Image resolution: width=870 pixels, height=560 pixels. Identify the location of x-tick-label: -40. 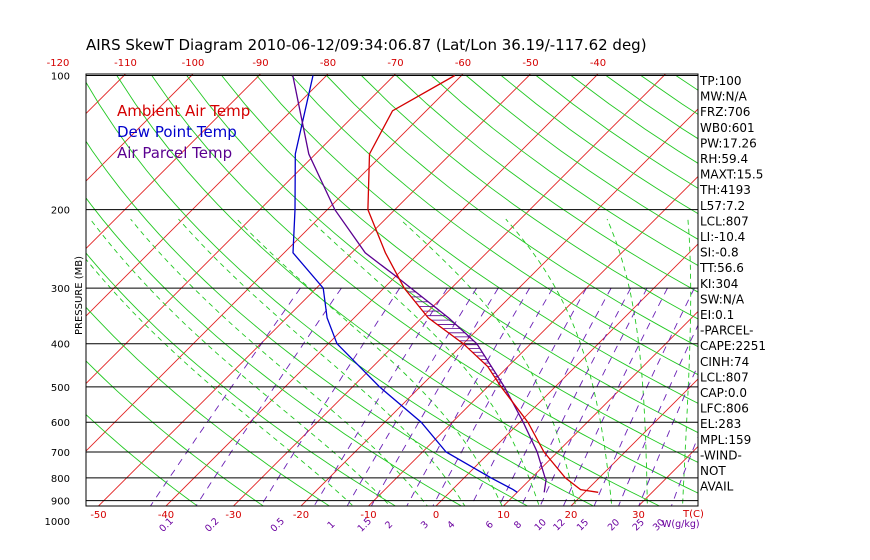
(166, 515).